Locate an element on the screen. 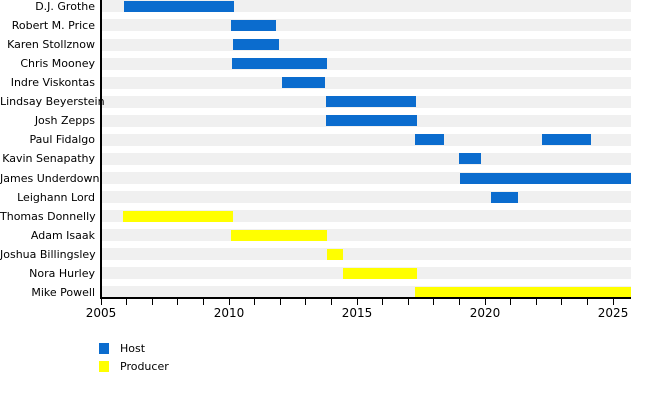 Image resolution: width=650 pixels, height=400 pixels. row-label: Karen Stollznow is located at coordinates (51, 45).